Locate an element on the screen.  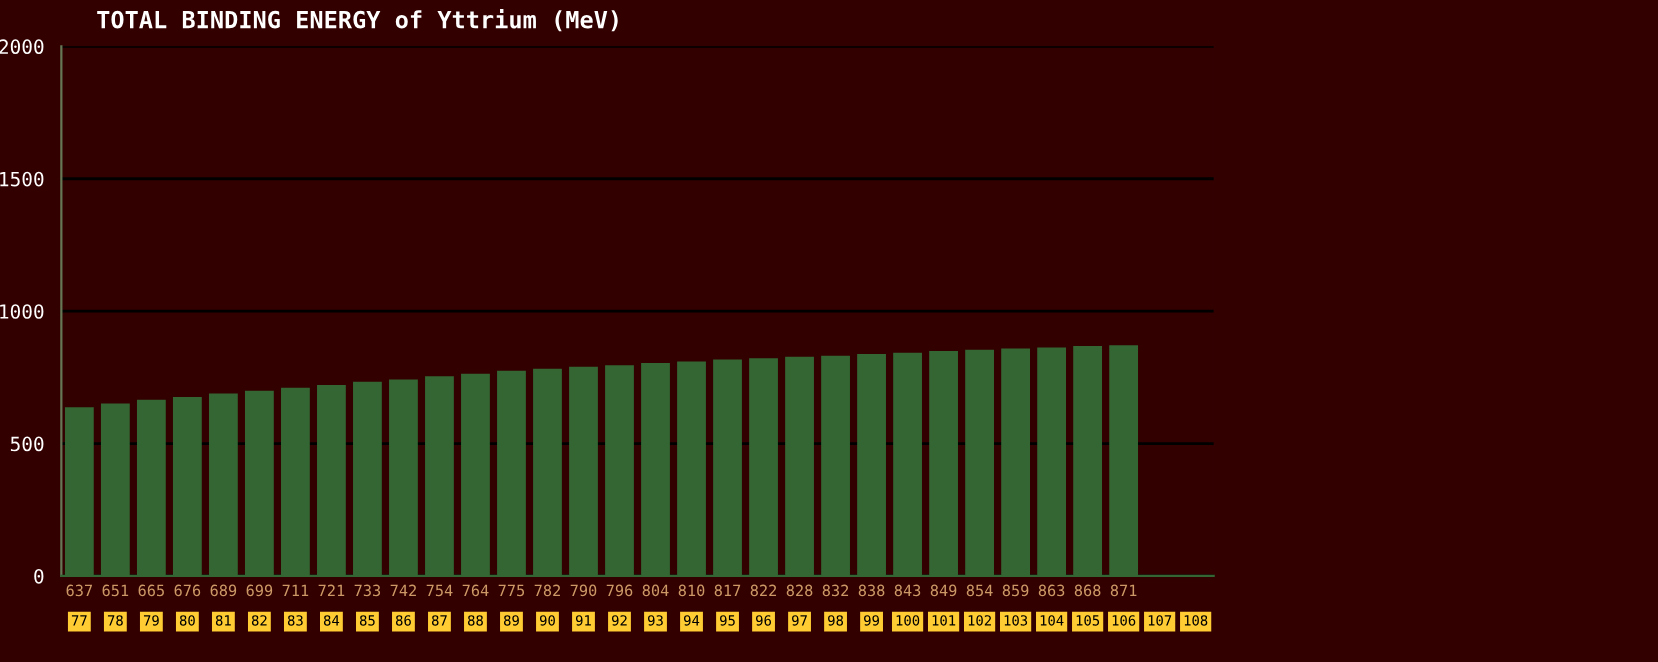
y-tick-label: 500 is located at coordinates (27, 444).